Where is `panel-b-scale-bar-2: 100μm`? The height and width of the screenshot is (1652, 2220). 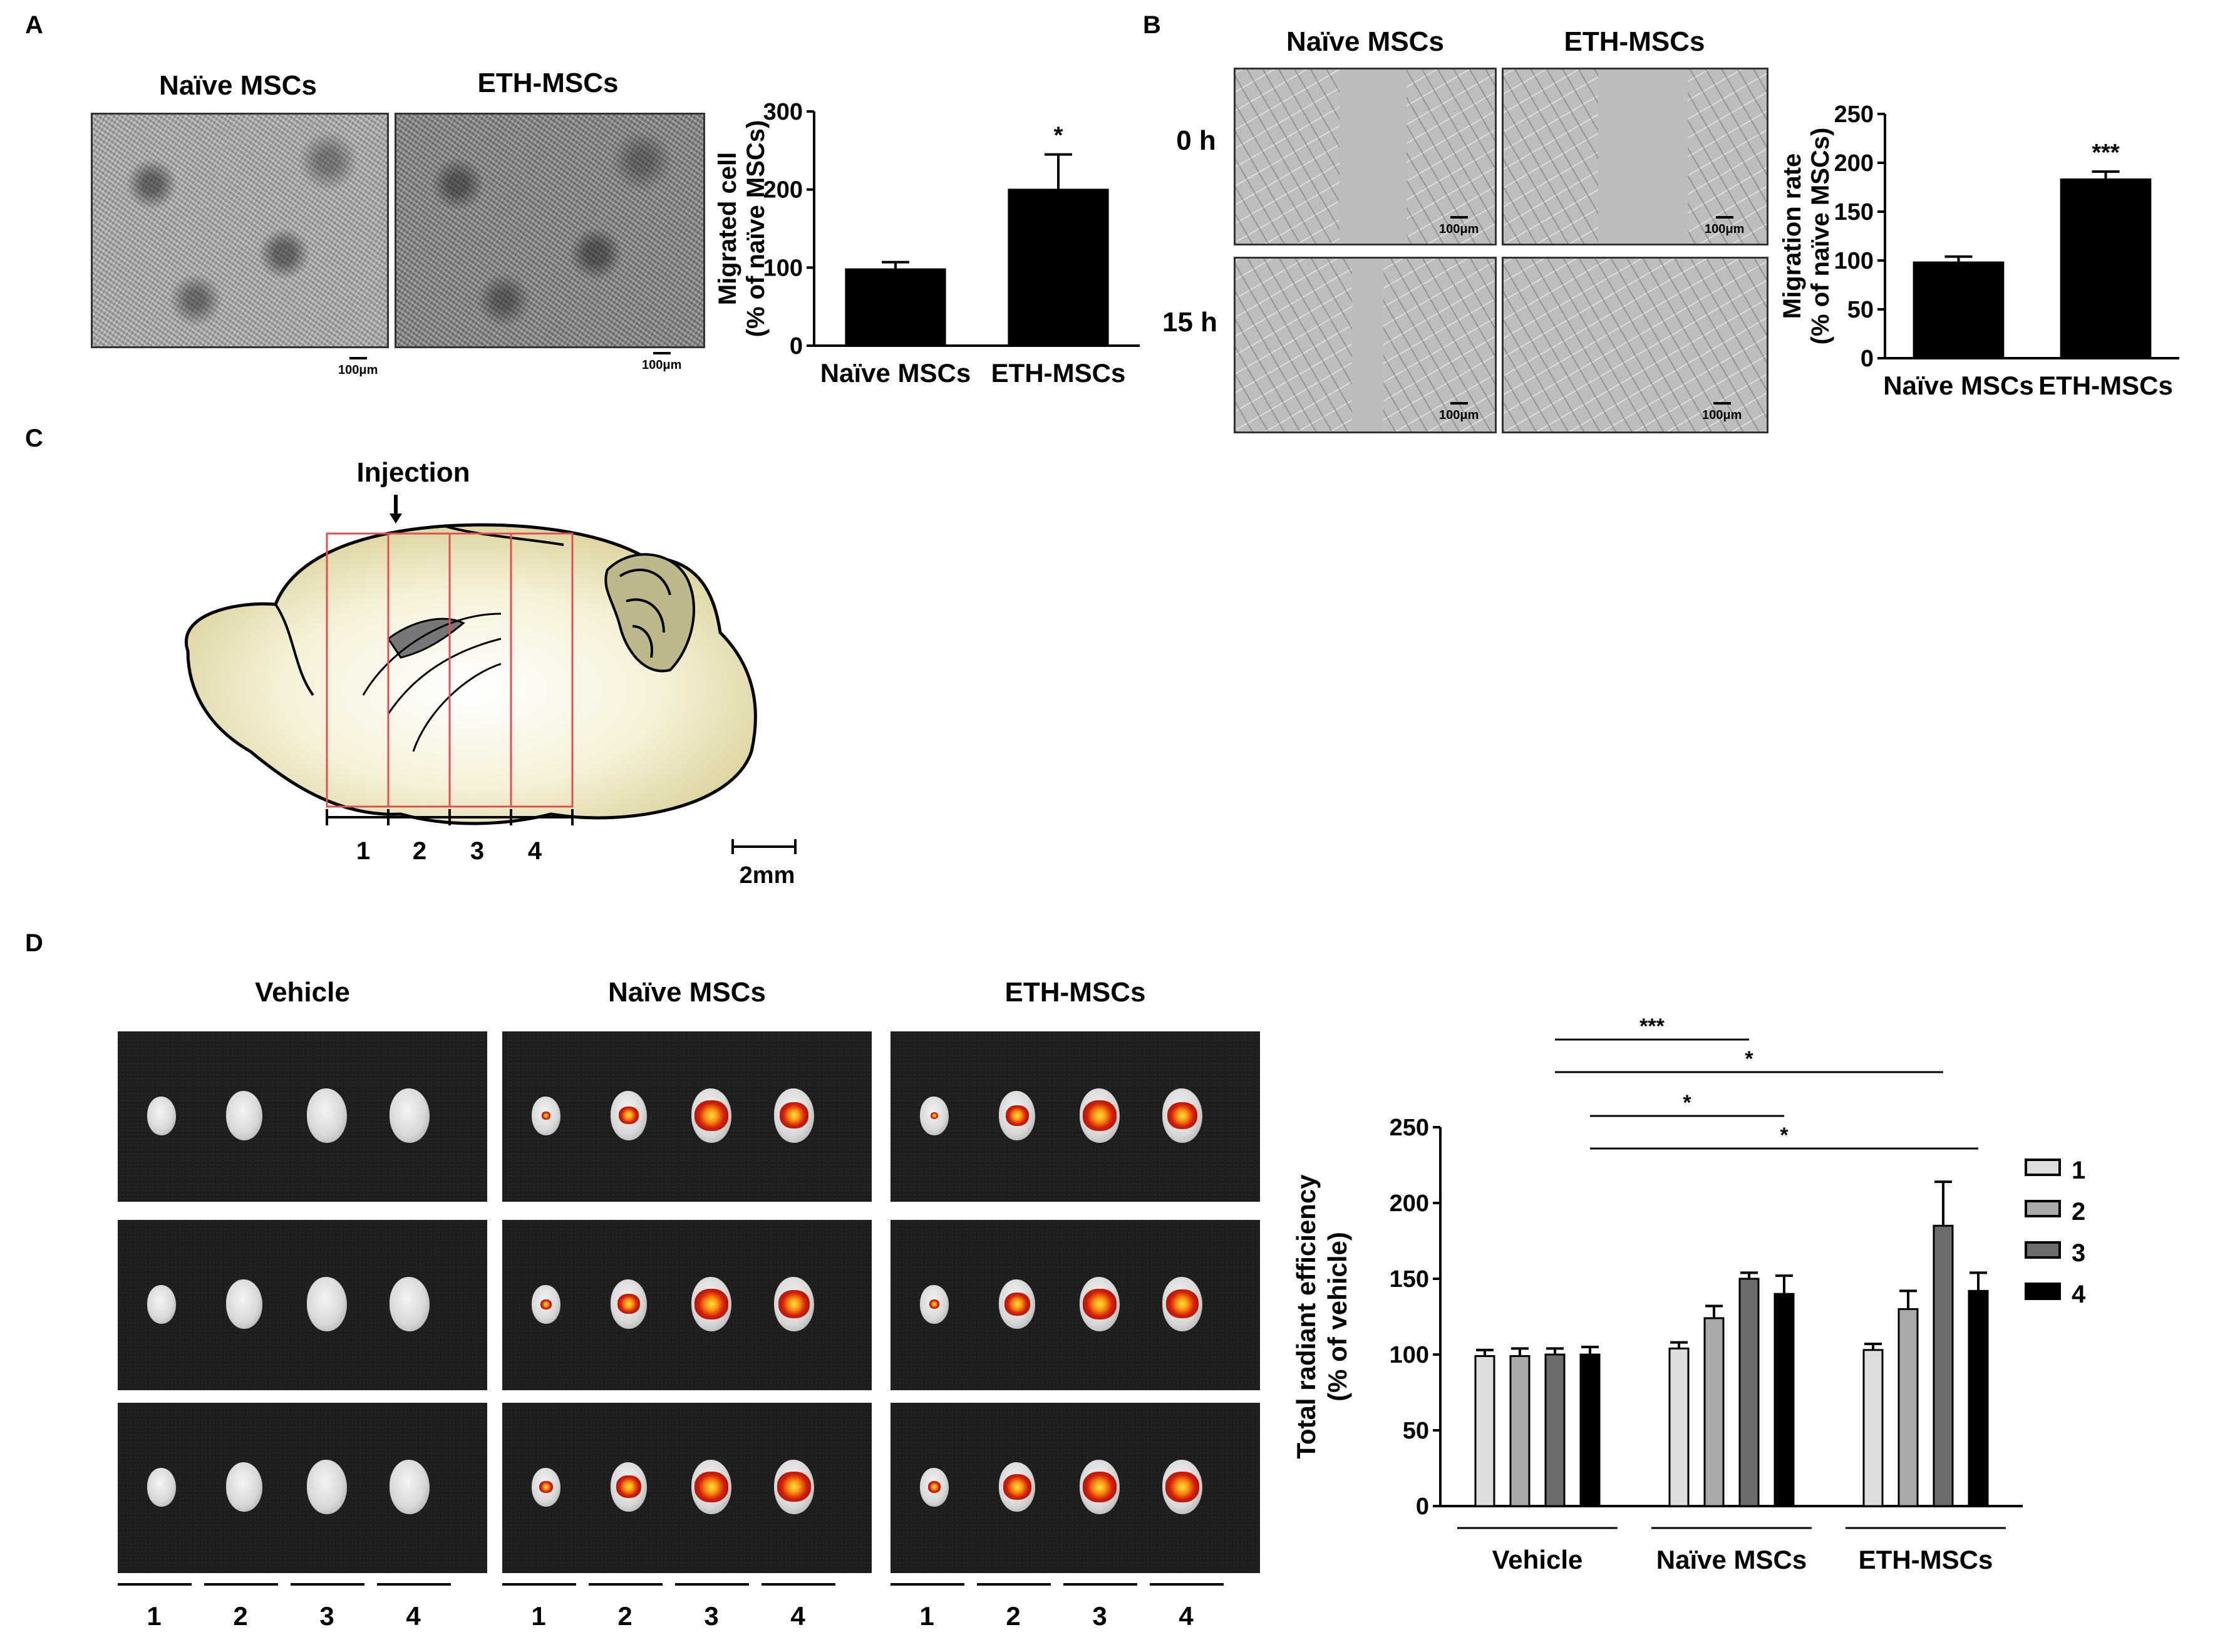
panel-b-scale-bar-2: 100μm is located at coordinates (1725, 226).